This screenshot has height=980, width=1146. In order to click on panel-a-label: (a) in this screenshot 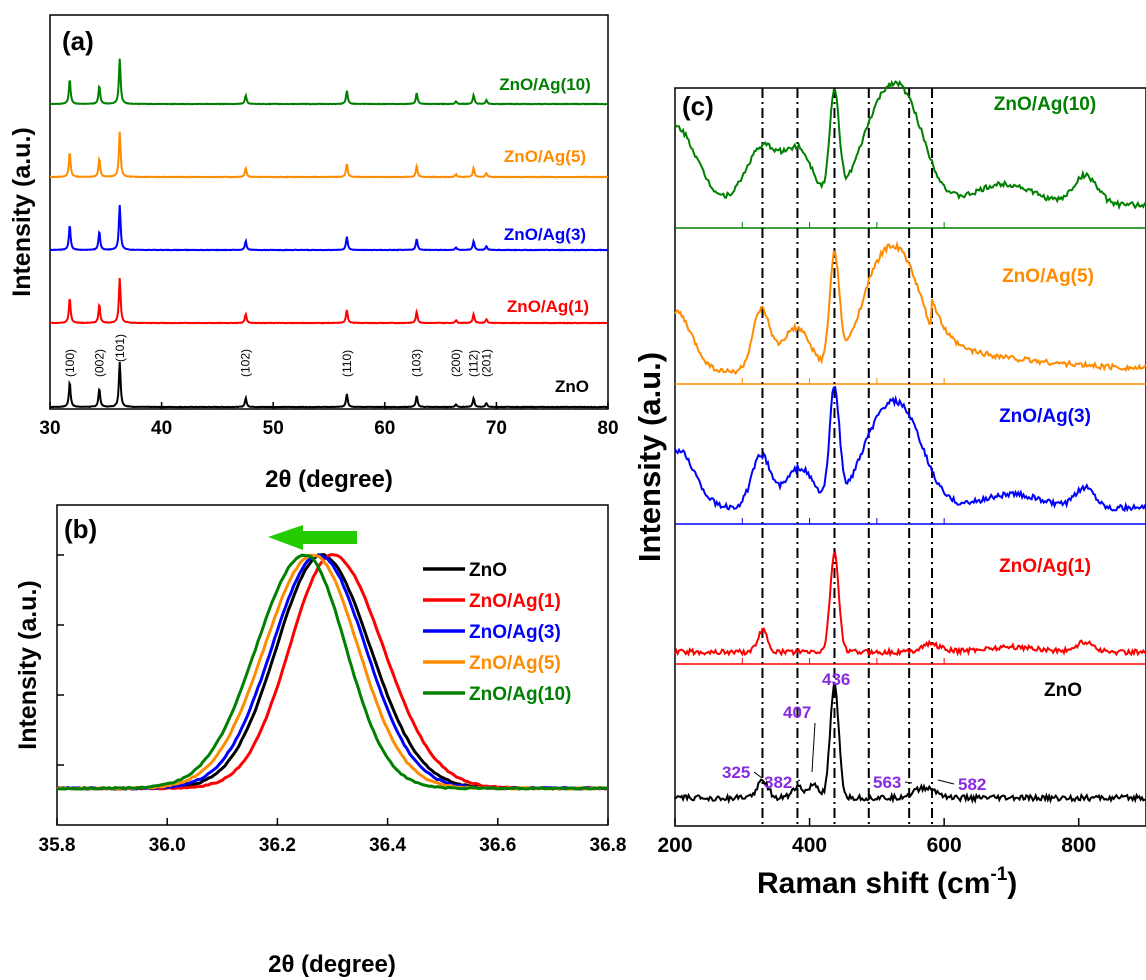, I will do `click(78, 41)`.